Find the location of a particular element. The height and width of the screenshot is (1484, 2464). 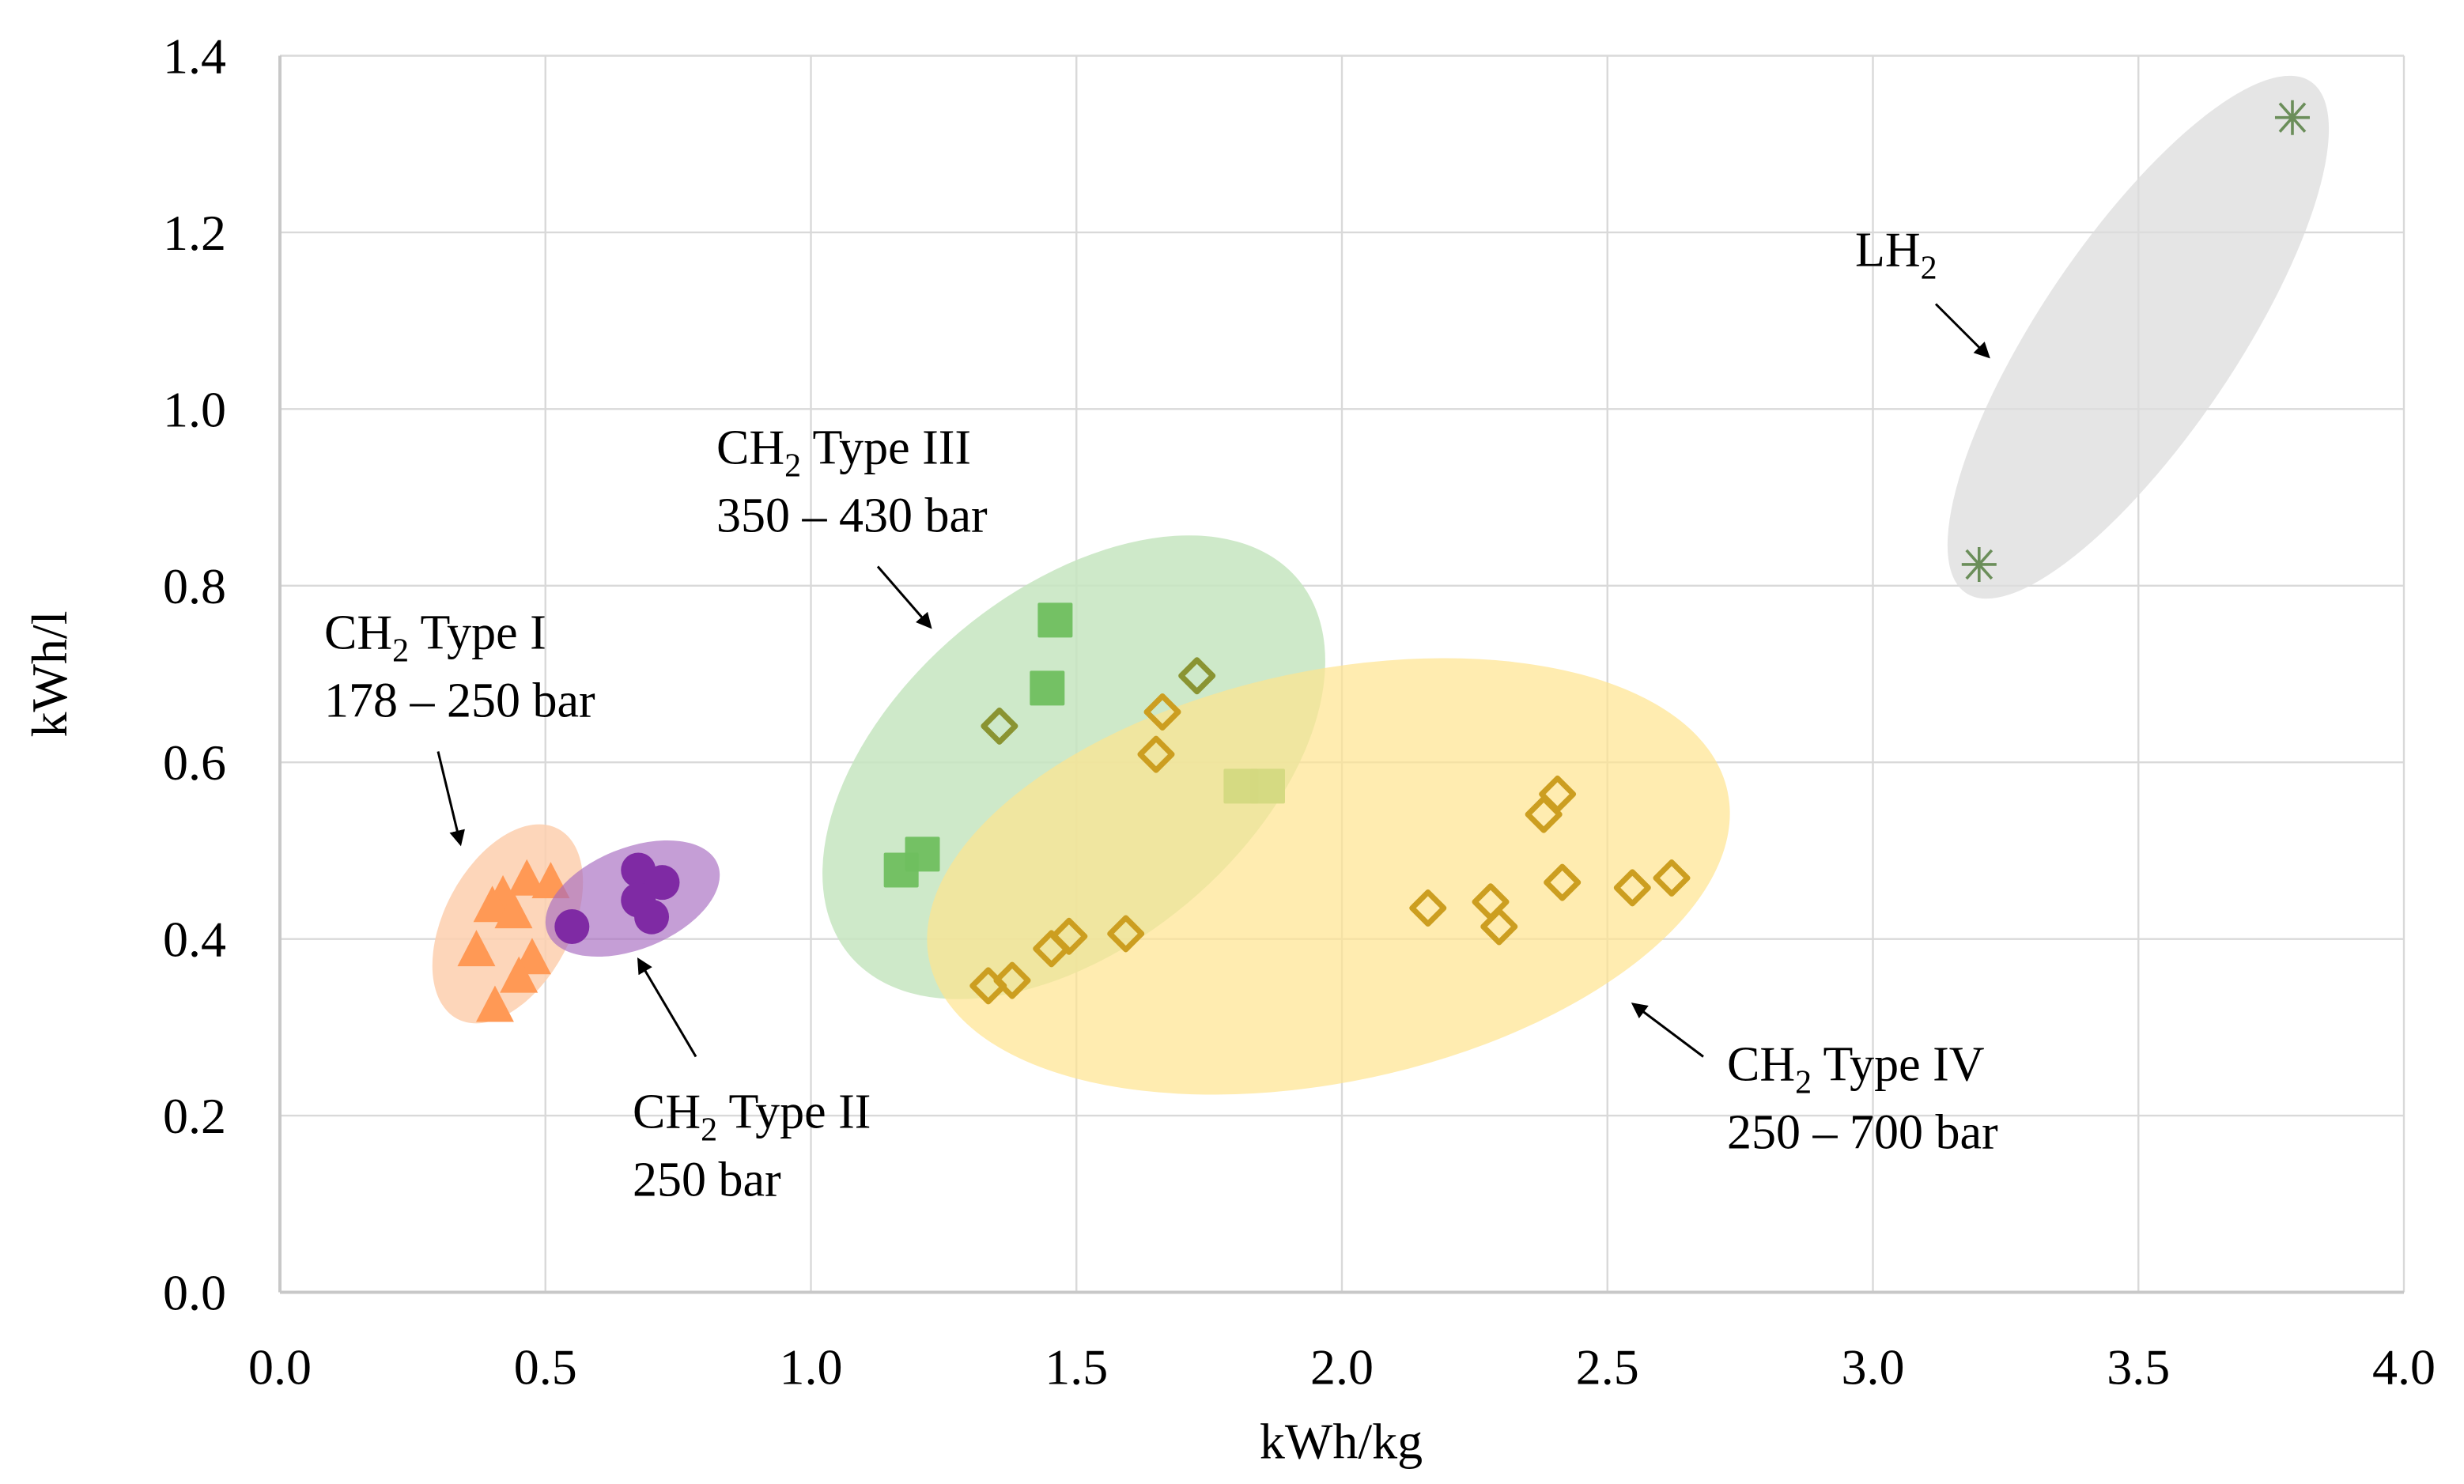

svg-text: CH2 Type II is located at coordinates (752, 1117).